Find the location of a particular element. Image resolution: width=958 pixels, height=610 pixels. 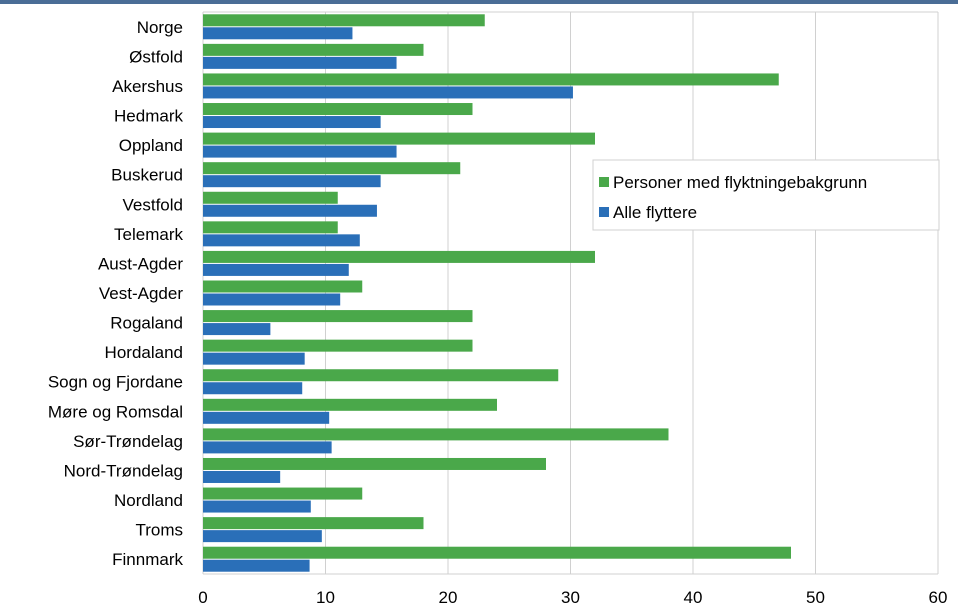

legend-box is located at coordinates (766, 195).